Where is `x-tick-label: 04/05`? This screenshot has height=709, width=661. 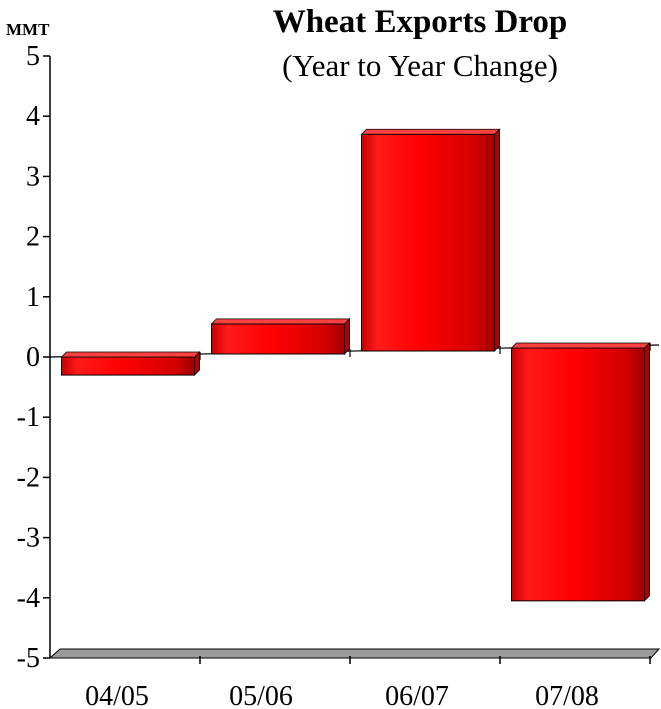
x-tick-label: 04/05 is located at coordinates (117, 695).